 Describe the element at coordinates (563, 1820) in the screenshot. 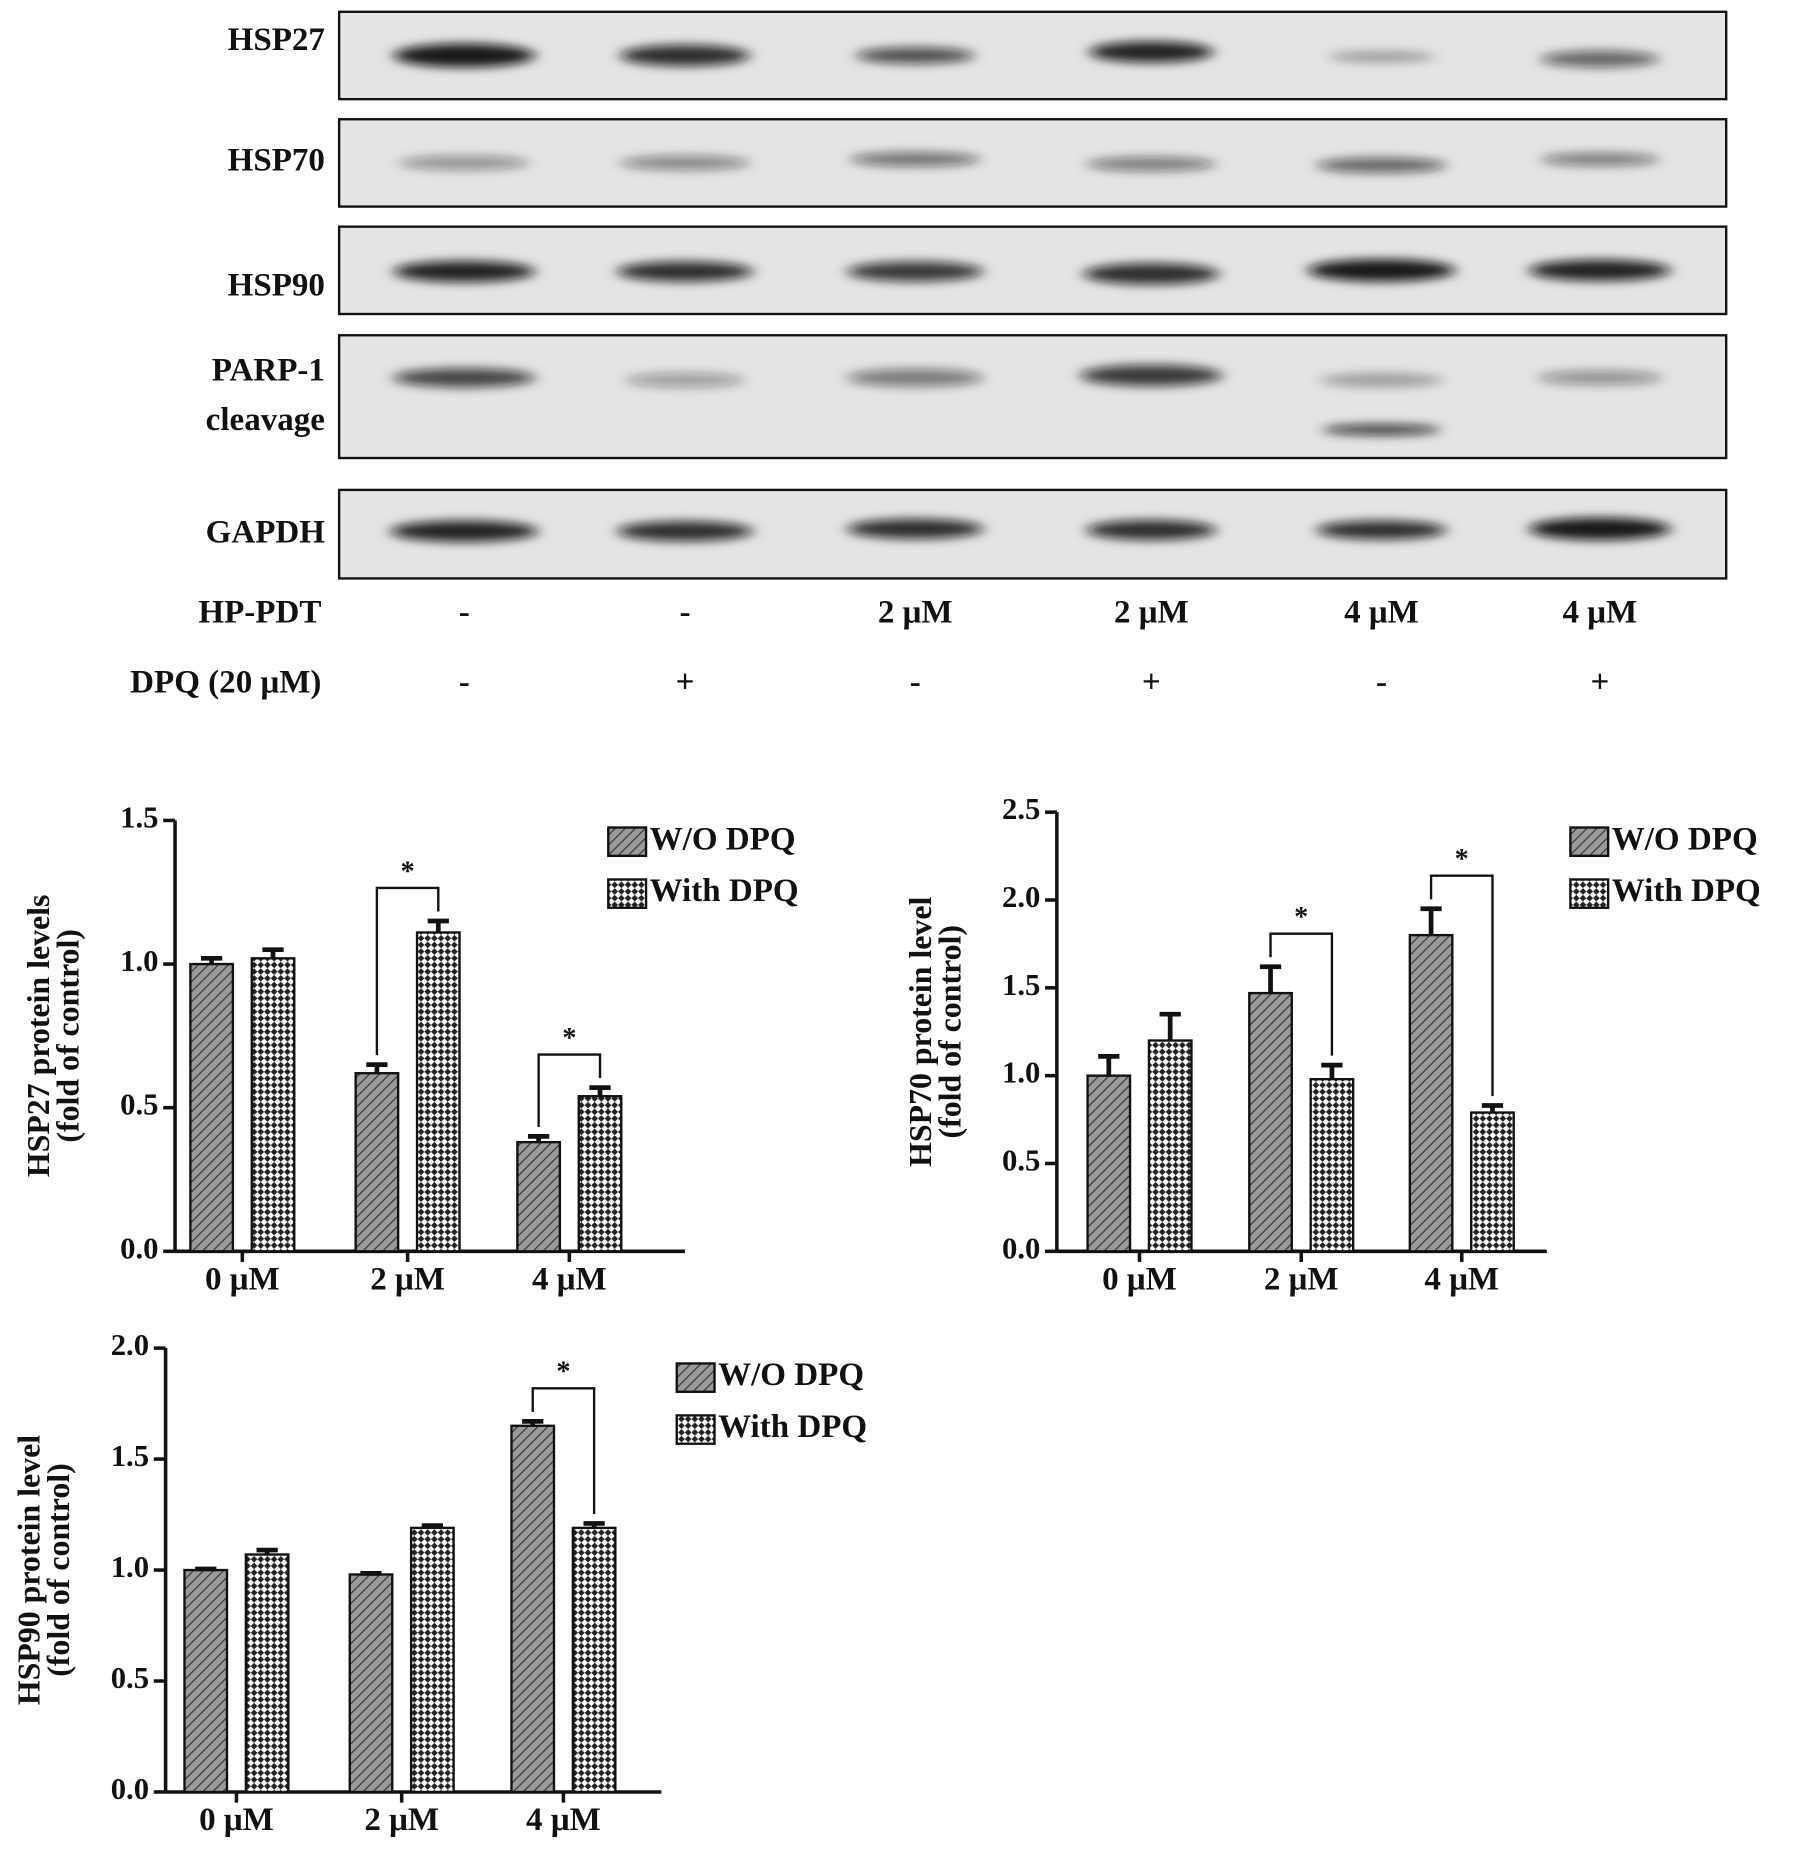

I see `x-tick-label: 4 μM` at that location.